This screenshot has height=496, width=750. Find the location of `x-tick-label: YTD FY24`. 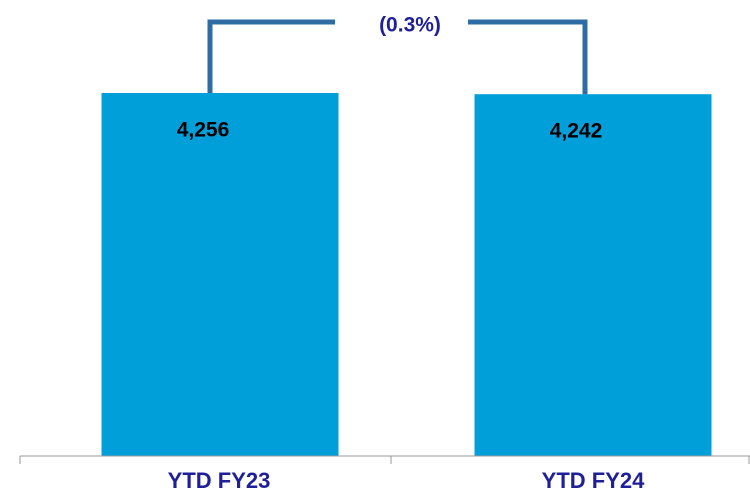

x-tick-label: YTD FY24 is located at coordinates (593, 480).